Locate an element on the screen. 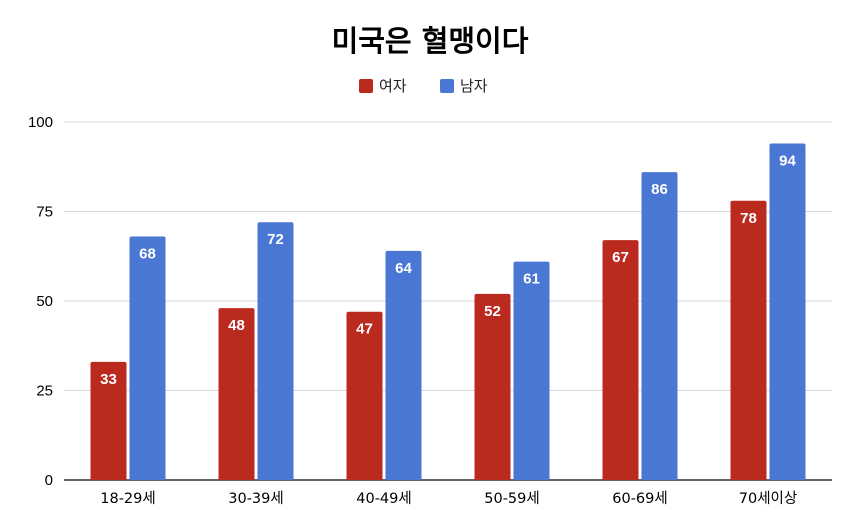  y-tick-label-0: 0 is located at coordinates (49, 480).